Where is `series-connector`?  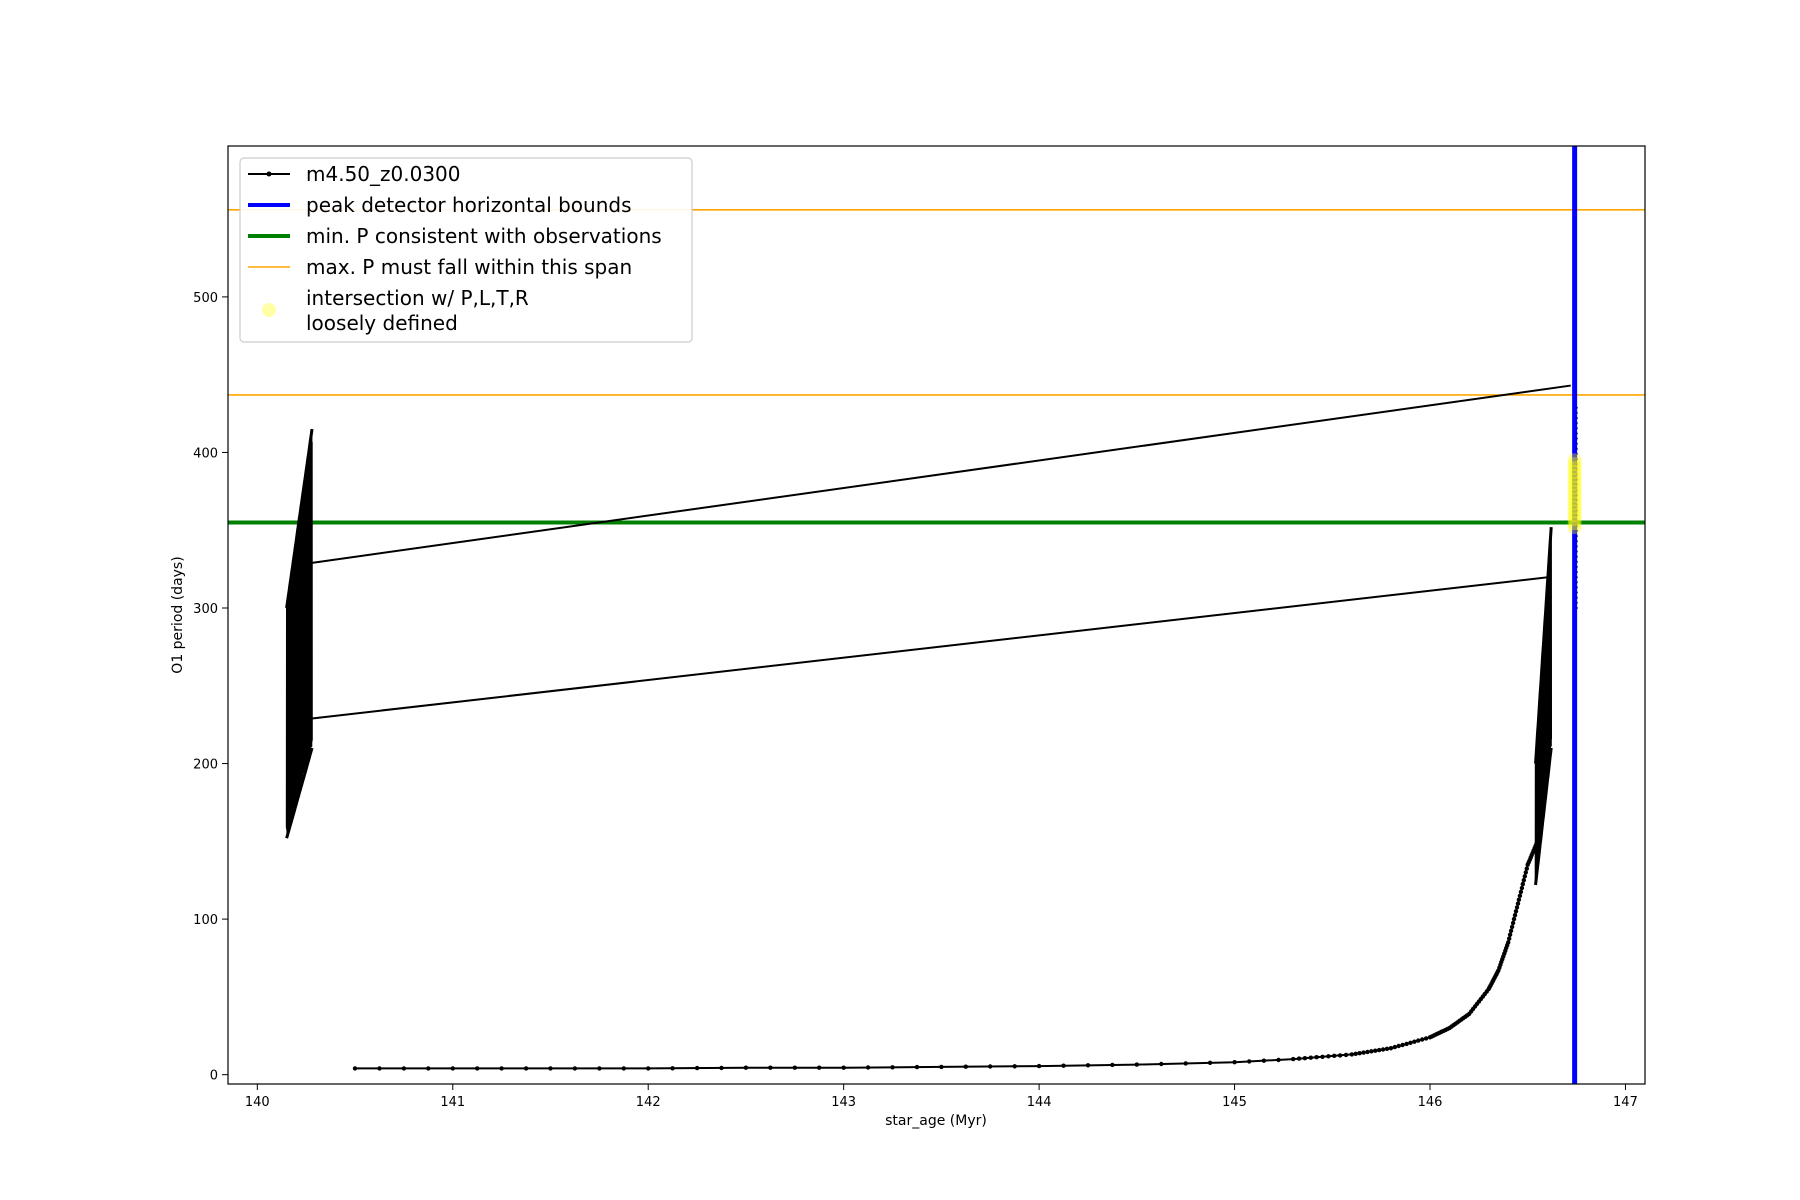
series-connector is located at coordinates (941, 474).